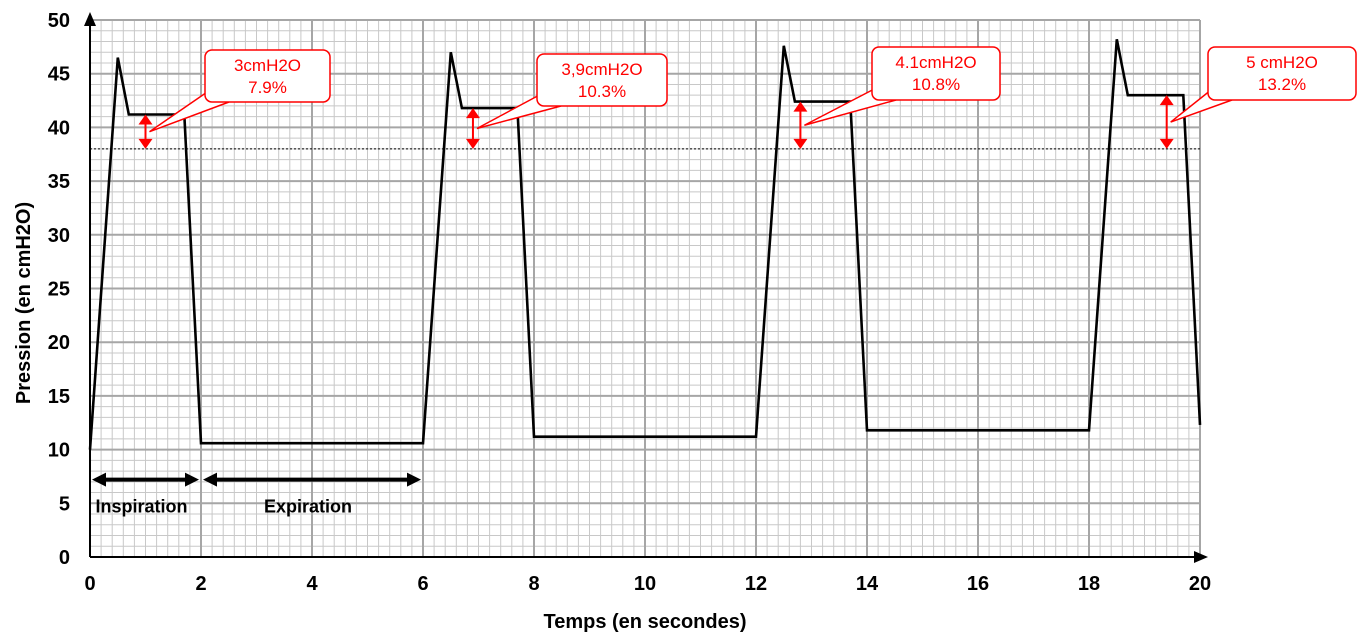  What do you see at coordinates (59, 236) in the screenshot?
I see `y-tick-label: 30` at bounding box center [59, 236].